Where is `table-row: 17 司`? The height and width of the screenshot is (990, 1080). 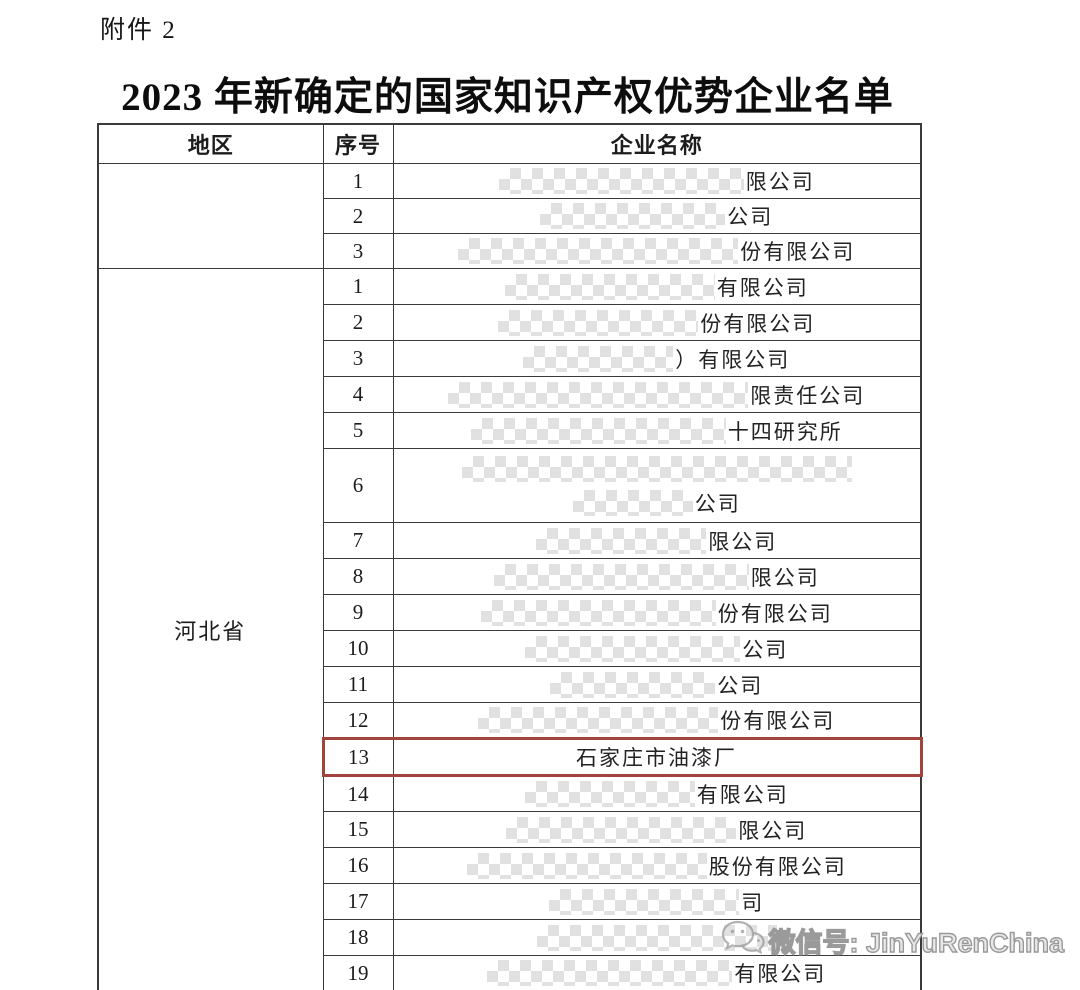
table-row: 17 司 is located at coordinates (510, 901).